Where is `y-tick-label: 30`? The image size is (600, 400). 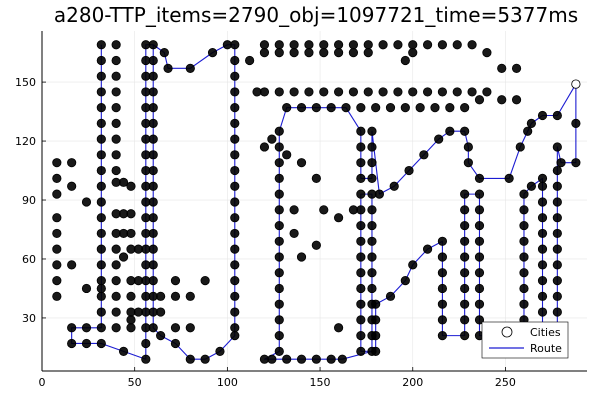 y-tick-label: 30 is located at coordinates (29, 318).